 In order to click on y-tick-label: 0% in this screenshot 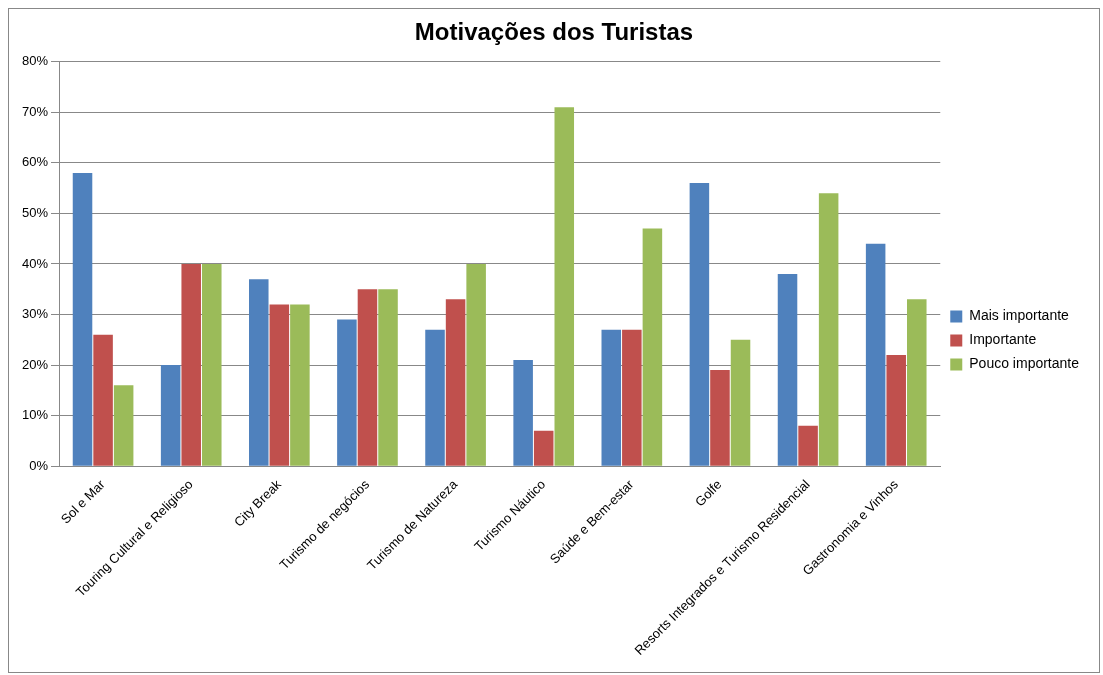, I will do `click(39, 465)`.